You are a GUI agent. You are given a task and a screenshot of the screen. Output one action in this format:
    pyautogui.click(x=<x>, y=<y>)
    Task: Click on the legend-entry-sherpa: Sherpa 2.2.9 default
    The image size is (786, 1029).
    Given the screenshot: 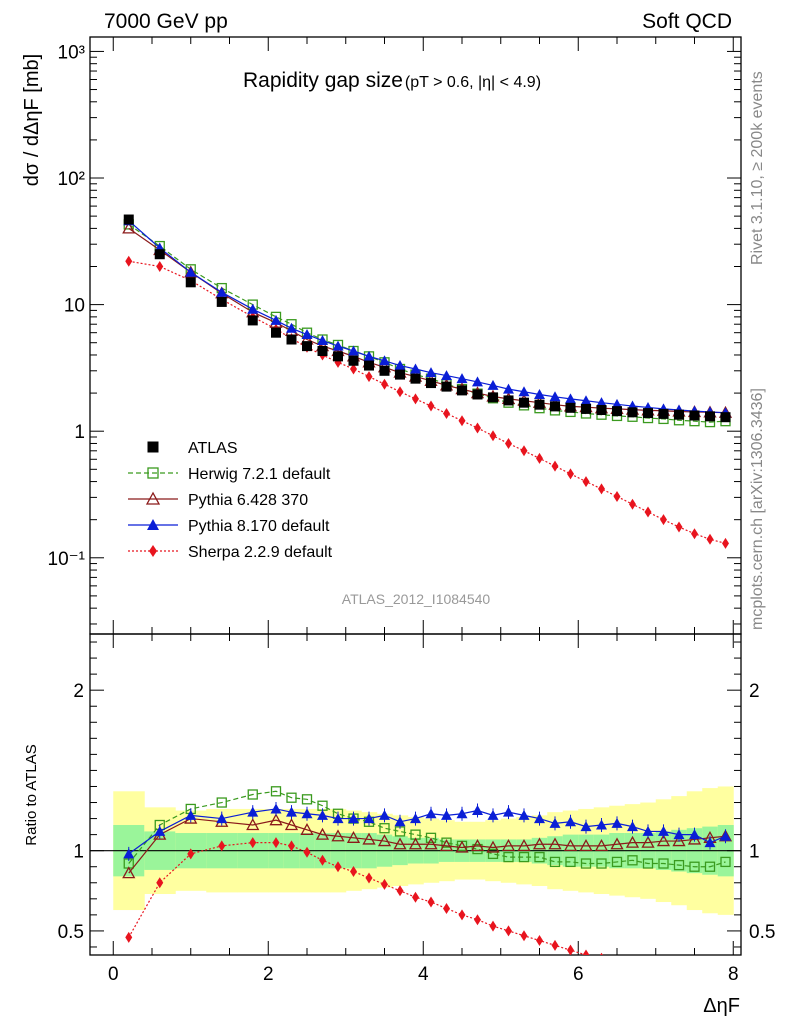 What is the action you would take?
    pyautogui.click(x=230, y=552)
    